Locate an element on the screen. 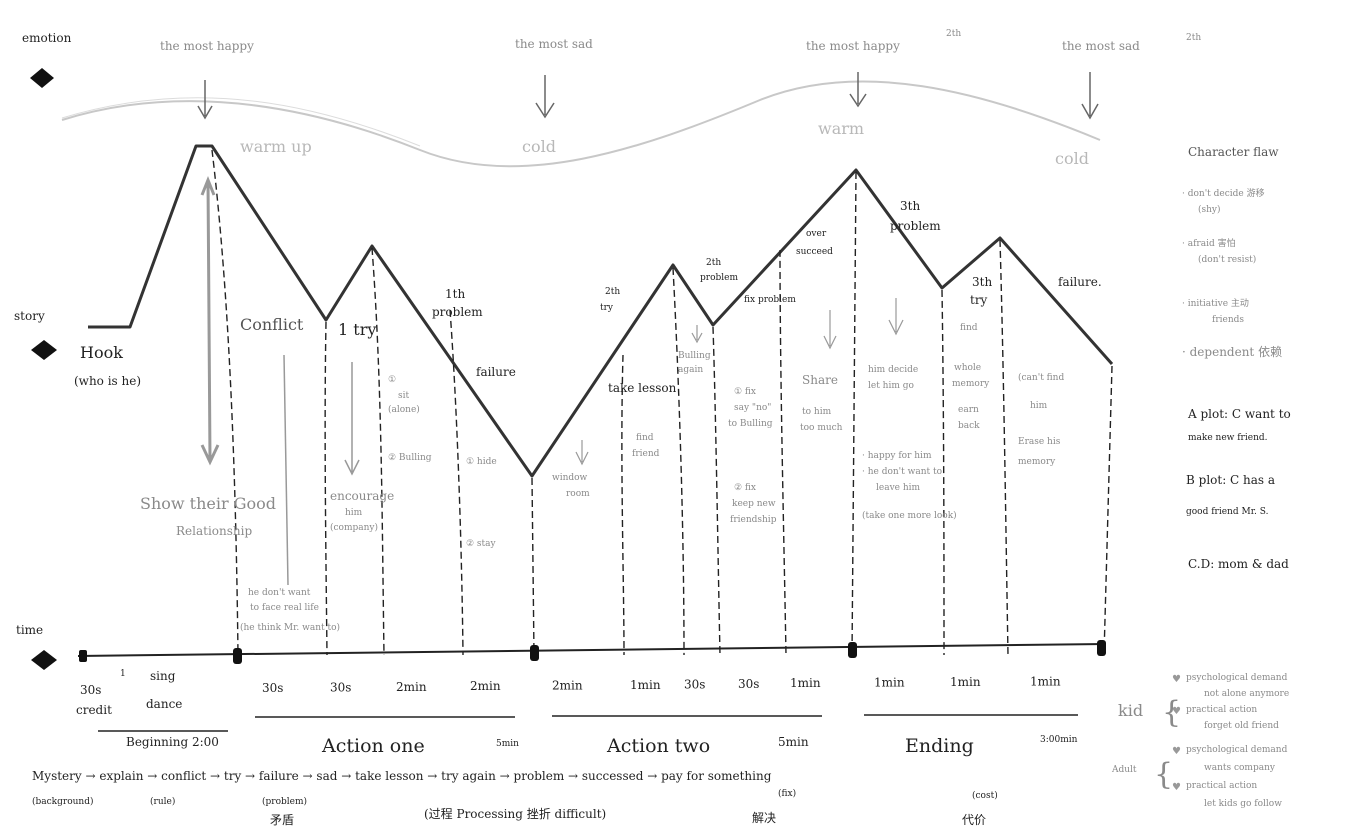 This screenshot has width=1366, height=840. story-happy-3: leave him is located at coordinates (898, 488).